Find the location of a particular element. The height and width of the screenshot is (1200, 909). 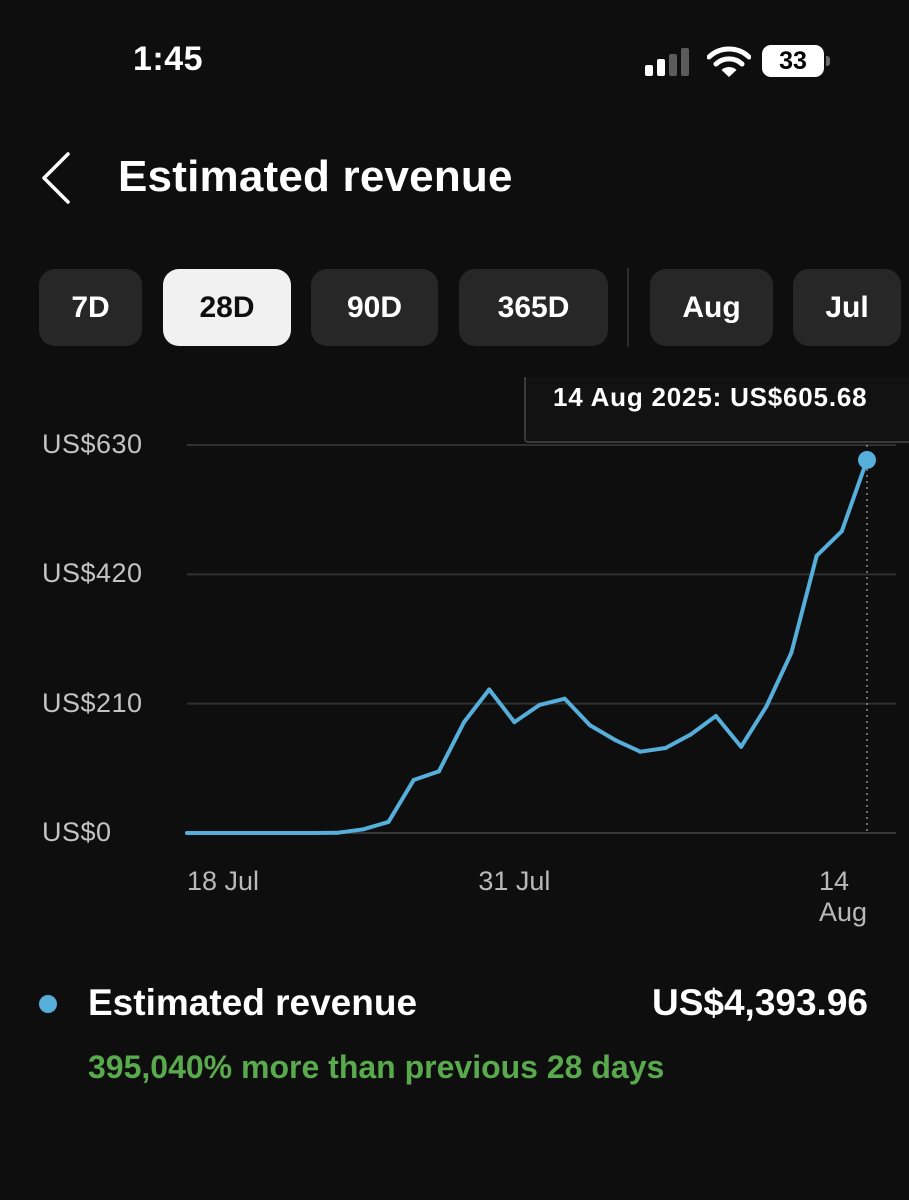

status-time: 1:45 is located at coordinates (168, 59).